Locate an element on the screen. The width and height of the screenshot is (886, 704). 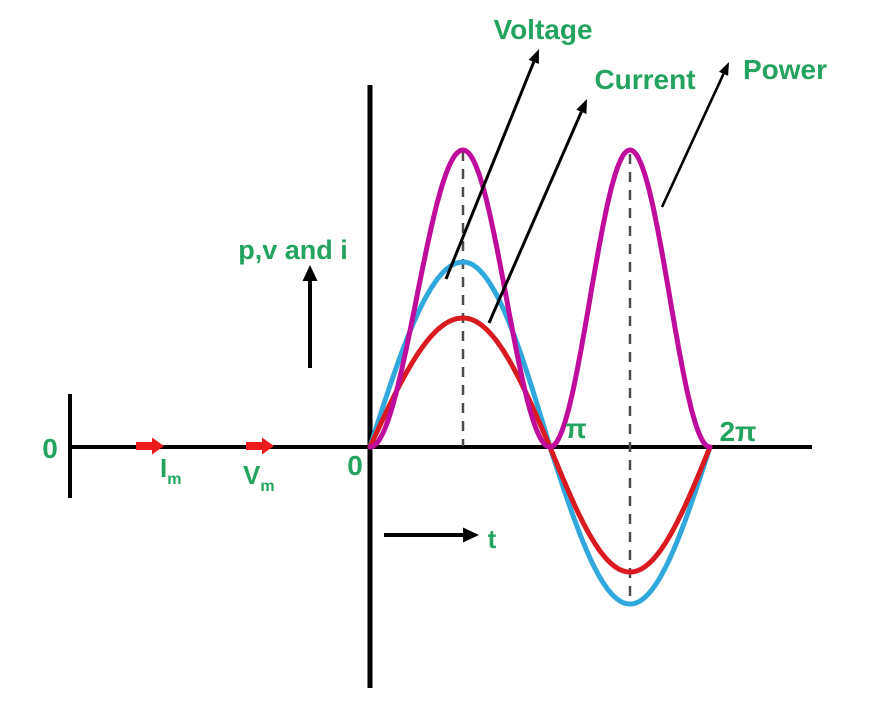
two-pi-tick-label: 2π is located at coordinates (737, 431).